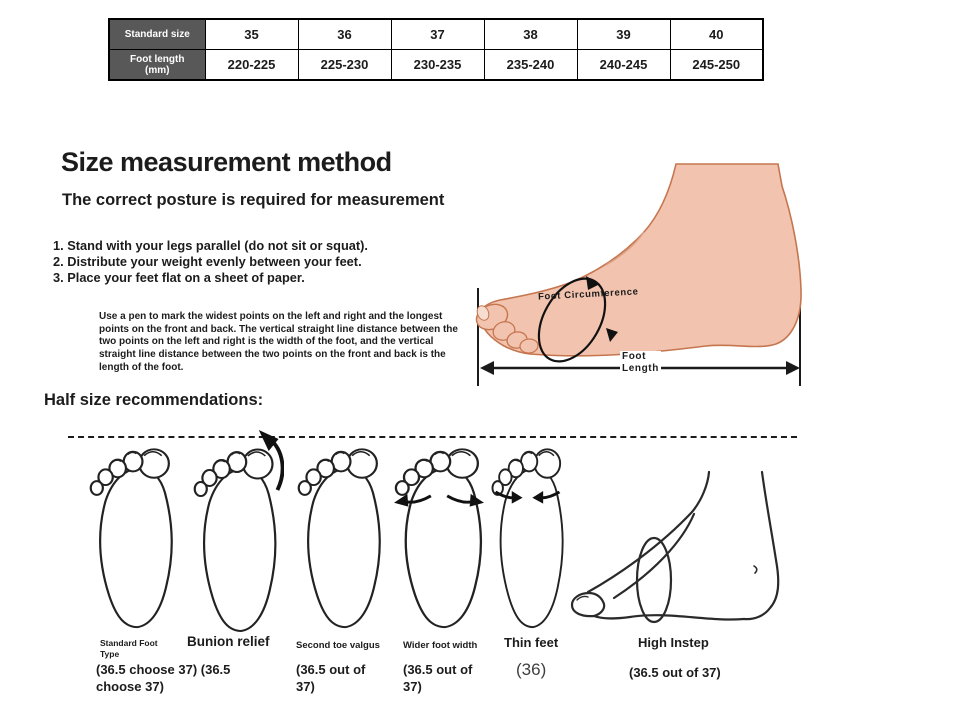  I want to click on second-toe-valgus-foot-drawing, so click(339, 538).